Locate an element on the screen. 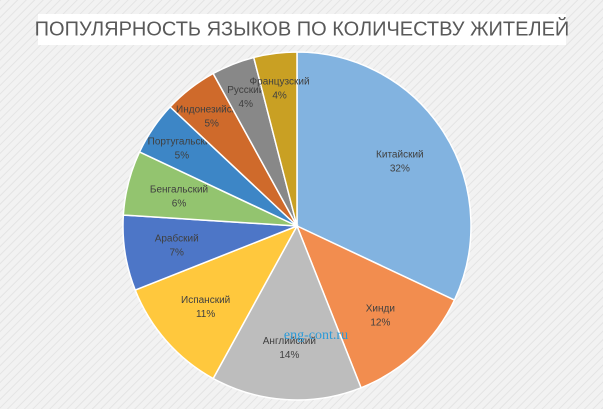 This screenshot has width=603, height=409. slice-value: 12% is located at coordinates (380, 322).